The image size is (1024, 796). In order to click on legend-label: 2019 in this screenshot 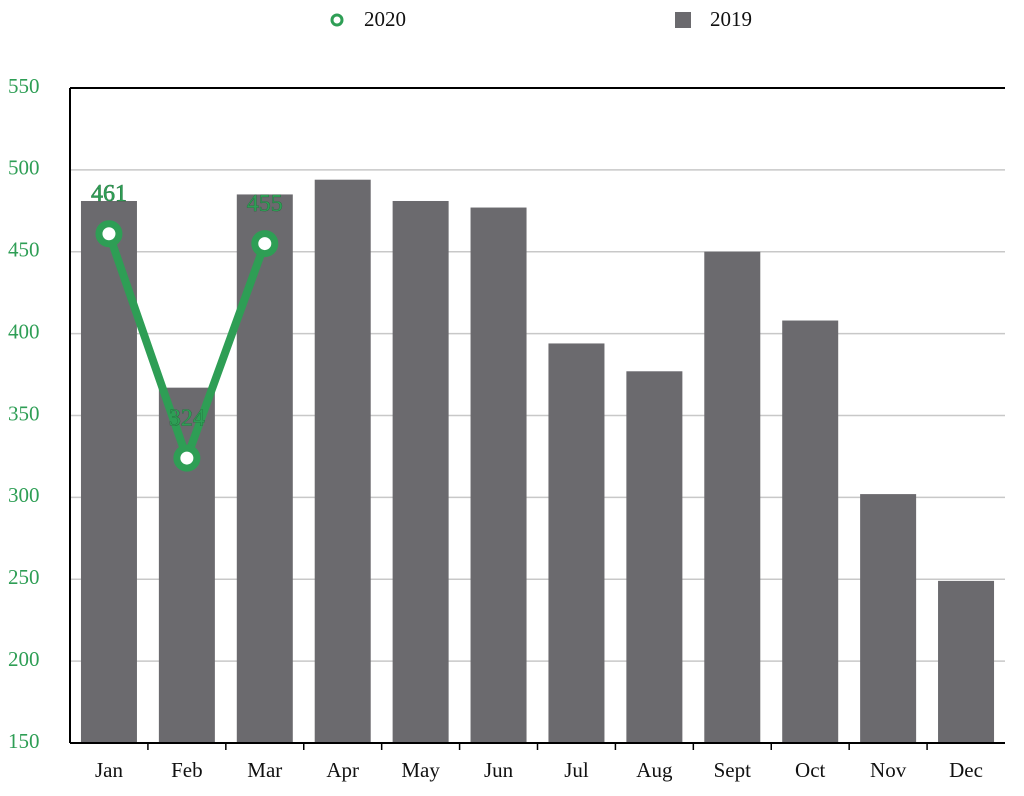, I will do `click(731, 19)`.